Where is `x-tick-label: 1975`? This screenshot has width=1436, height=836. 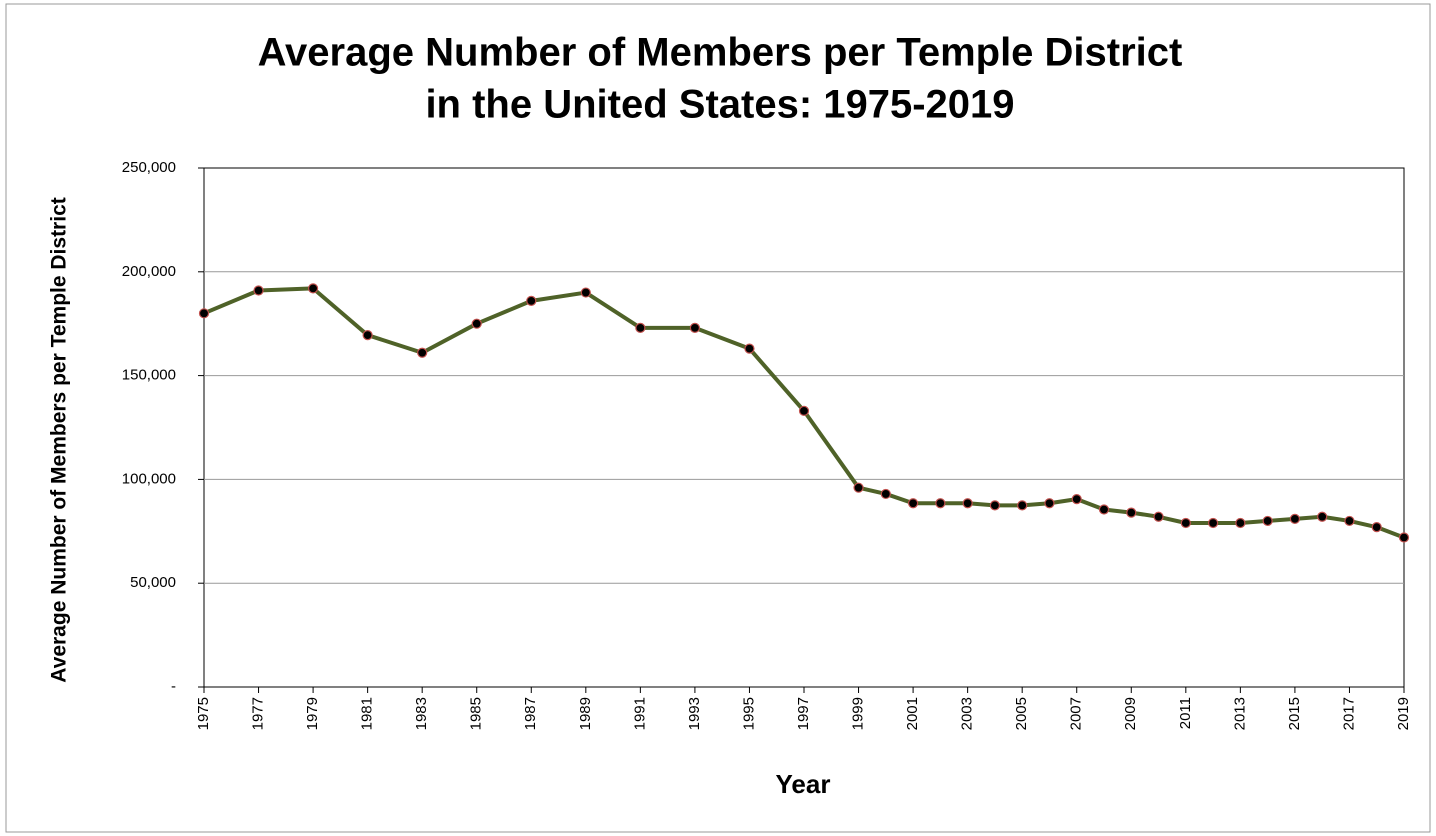 x-tick-label: 1975 is located at coordinates (203, 713).